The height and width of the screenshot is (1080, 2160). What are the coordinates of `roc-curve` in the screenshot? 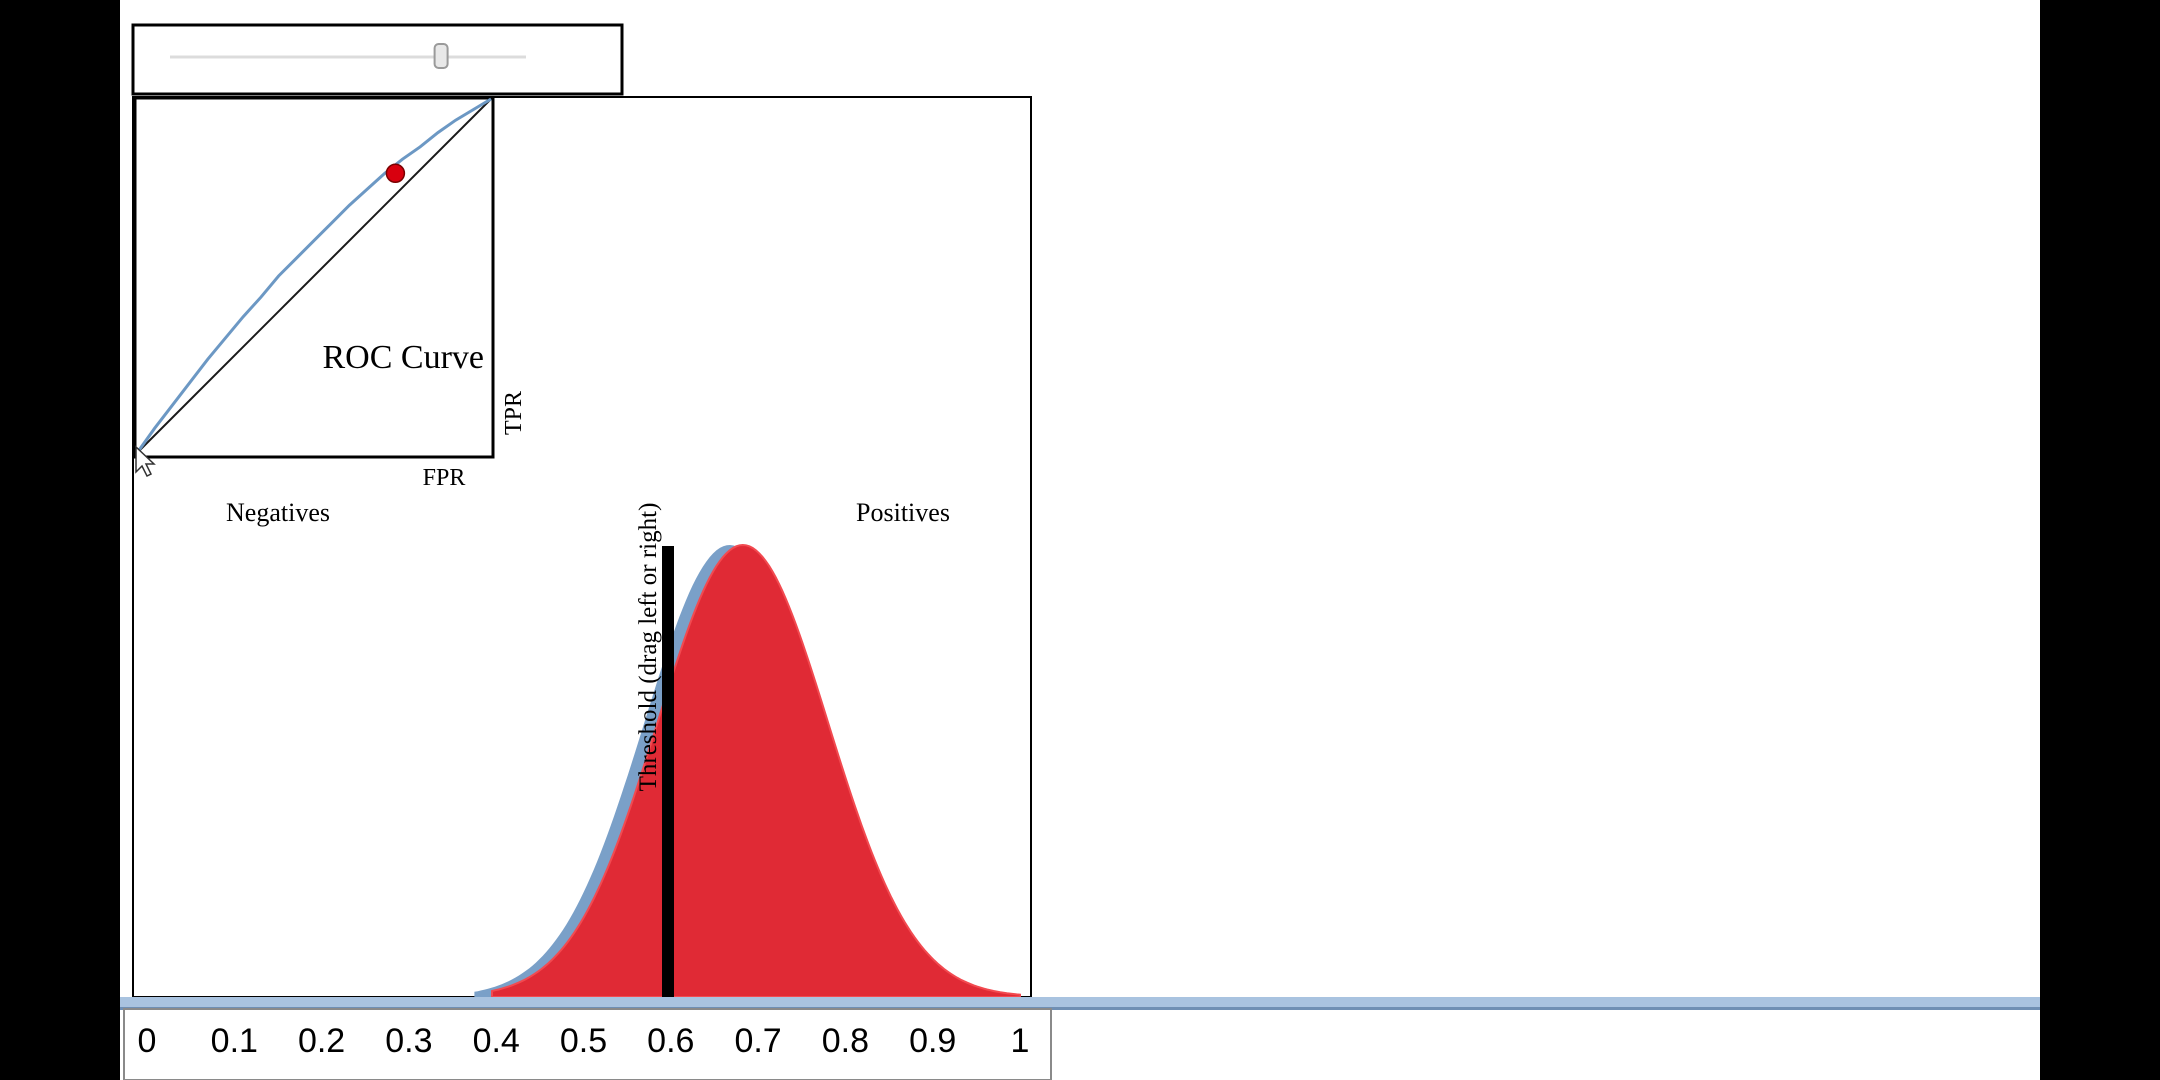 It's located at (313, 275).